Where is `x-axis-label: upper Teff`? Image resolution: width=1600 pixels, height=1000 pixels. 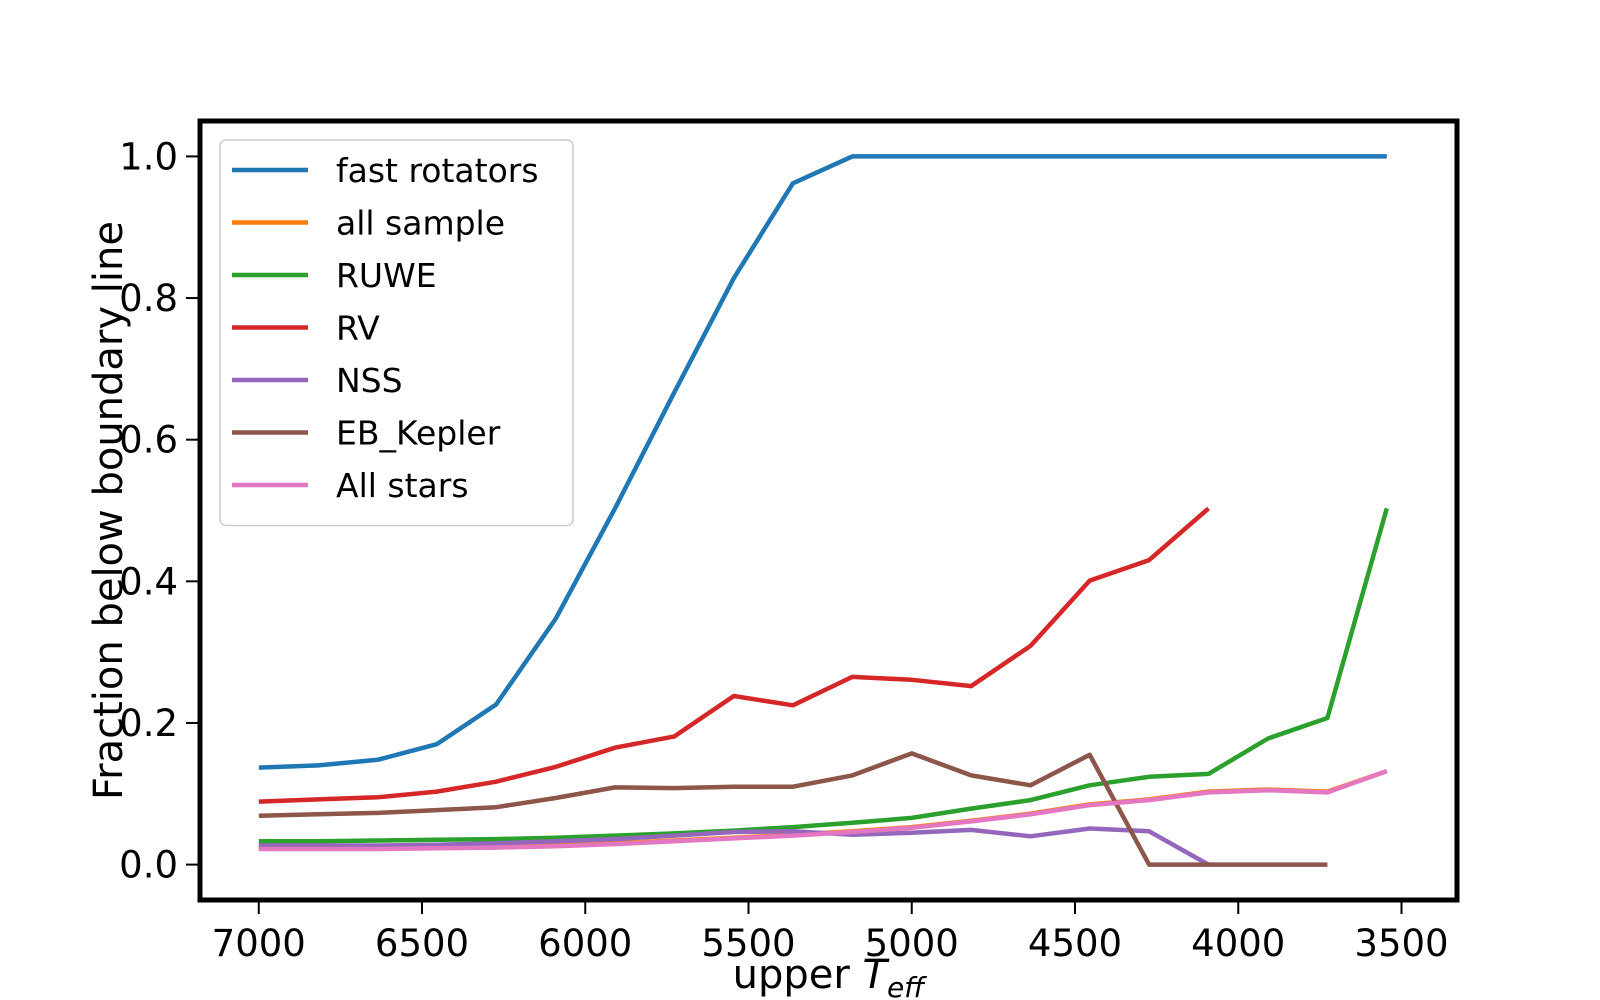 x-axis-label: upper Teff is located at coordinates (830, 976).